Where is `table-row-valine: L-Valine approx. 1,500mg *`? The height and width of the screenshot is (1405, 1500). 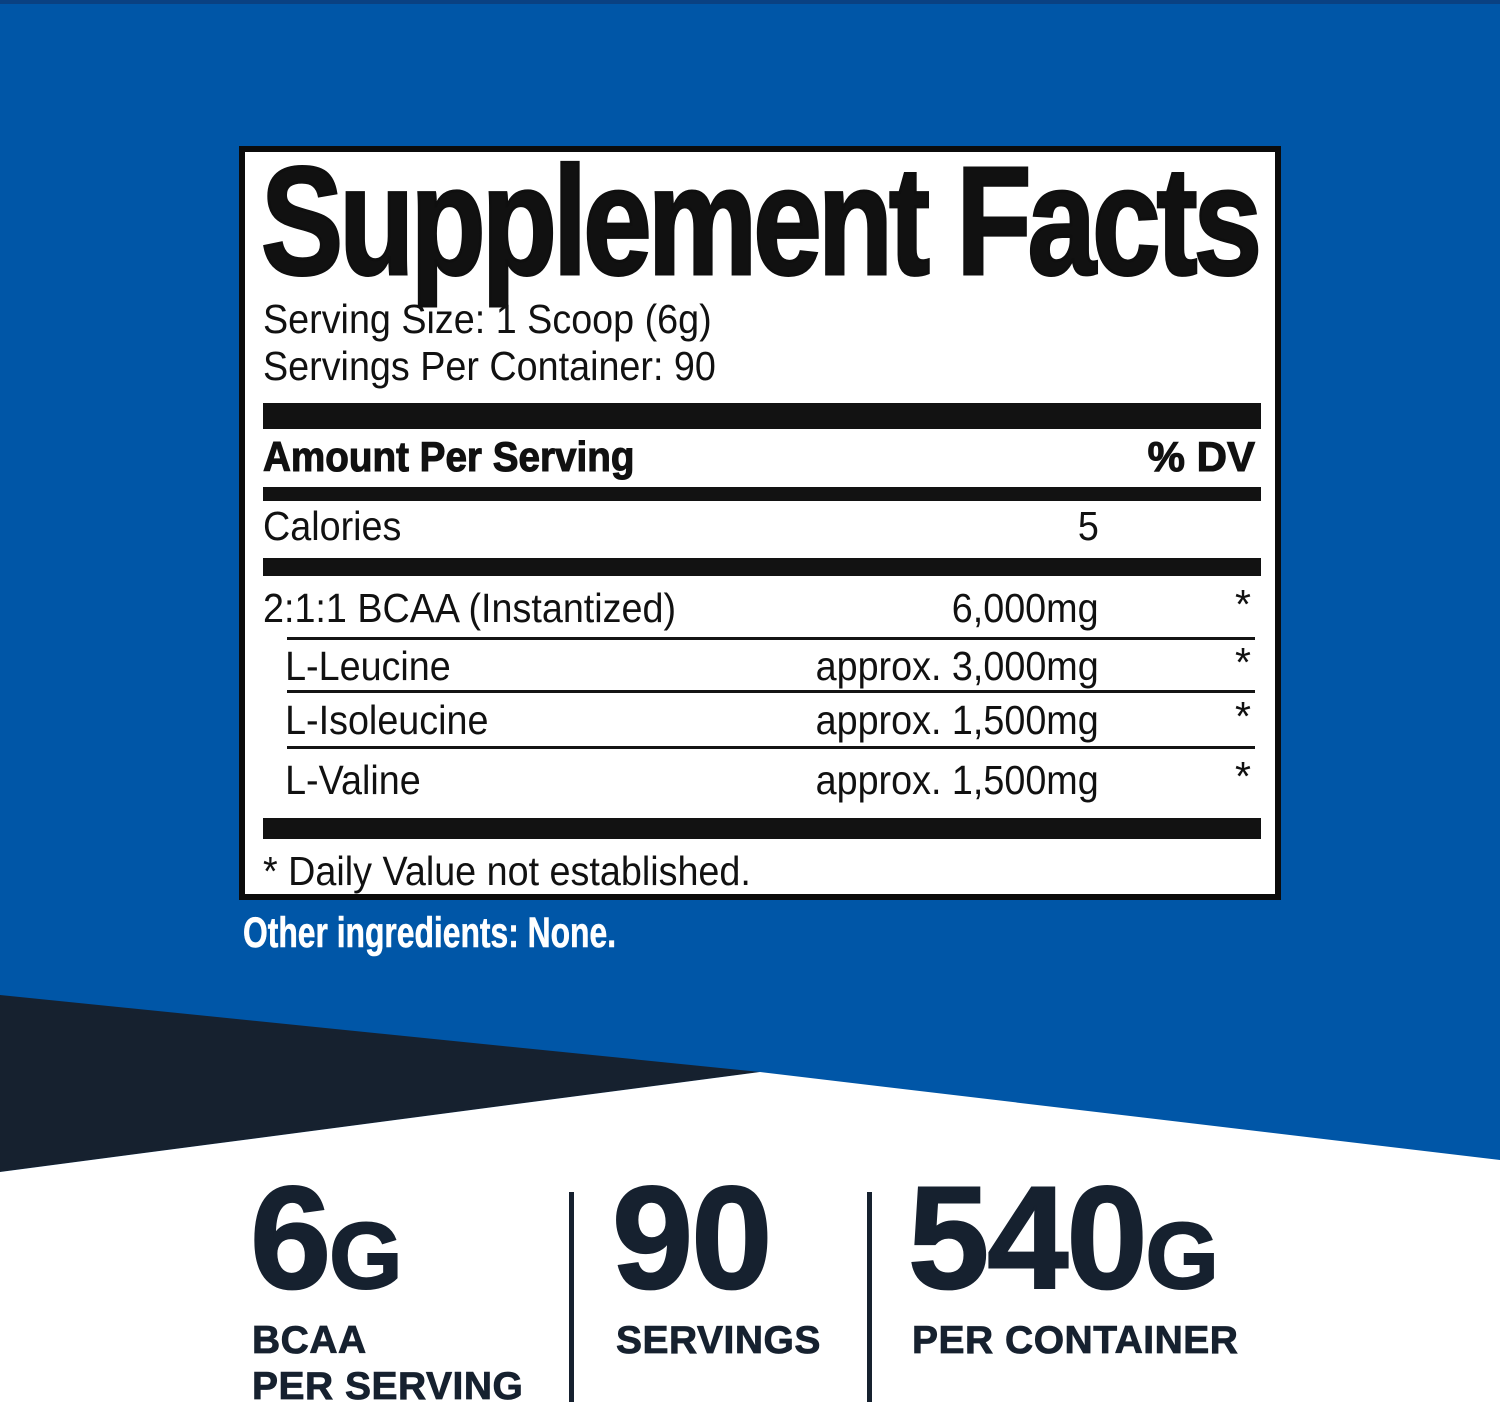
table-row-valine: L-Valine approx. 1,500mg * is located at coordinates (762, 779).